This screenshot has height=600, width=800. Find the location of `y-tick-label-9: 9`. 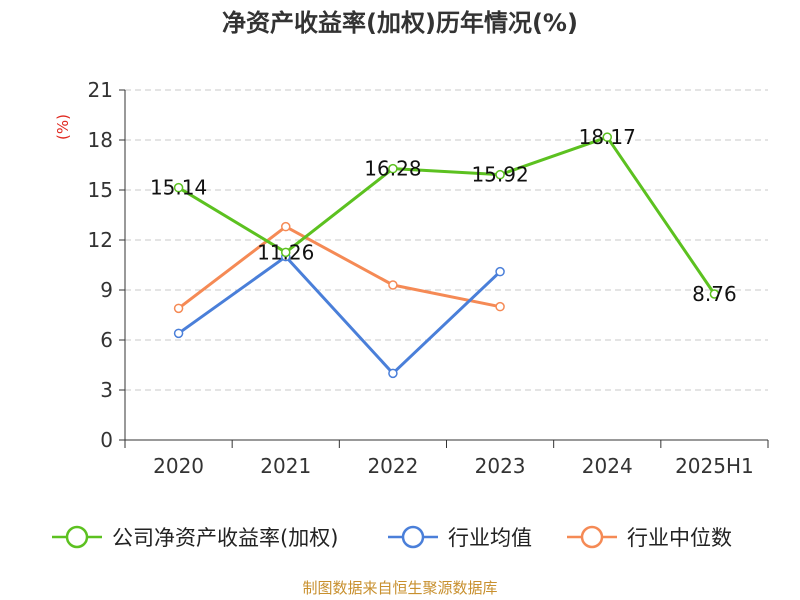

y-tick-label-9: 9 is located at coordinates (106, 290).